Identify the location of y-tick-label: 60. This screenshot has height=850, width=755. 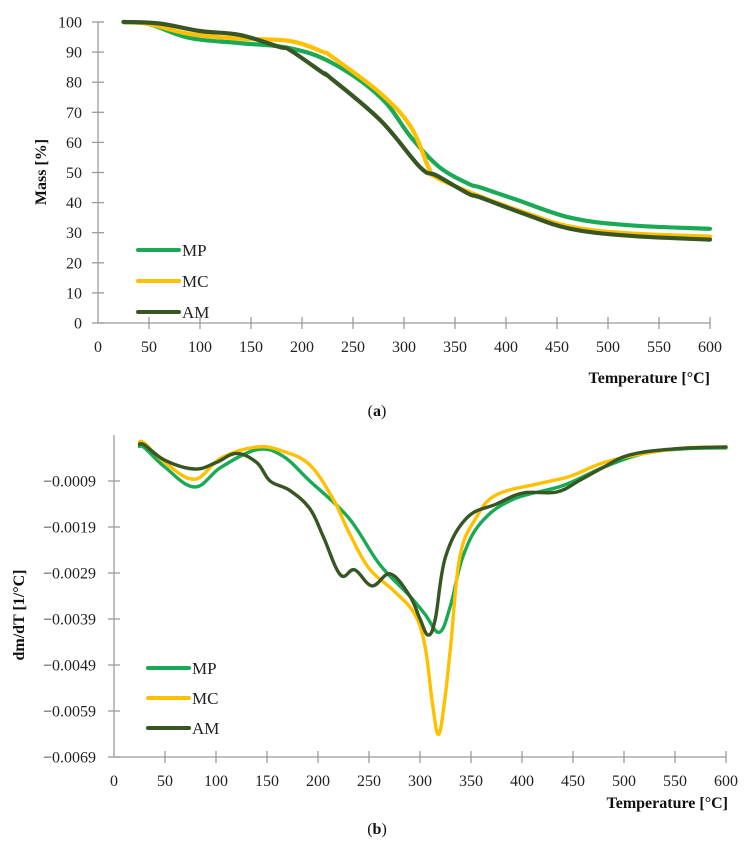
(74, 143).